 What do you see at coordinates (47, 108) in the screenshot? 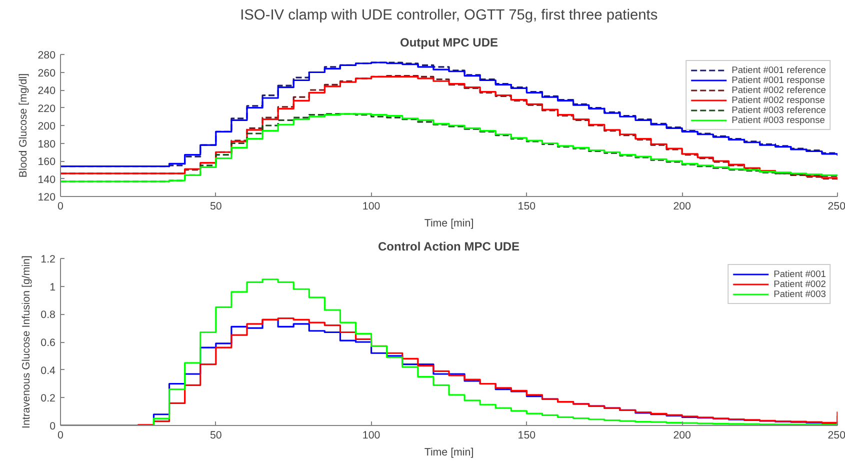
I see `y-tick-label: 220` at bounding box center [47, 108].